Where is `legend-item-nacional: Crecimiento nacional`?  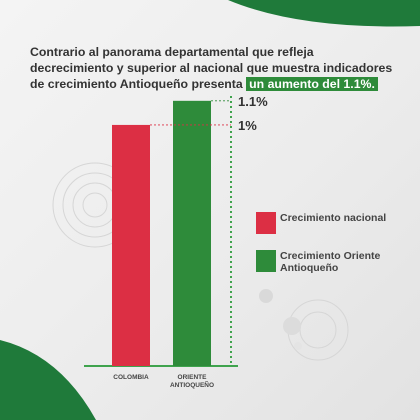 legend-item-nacional: Crecimiento nacional is located at coordinates (323, 223).